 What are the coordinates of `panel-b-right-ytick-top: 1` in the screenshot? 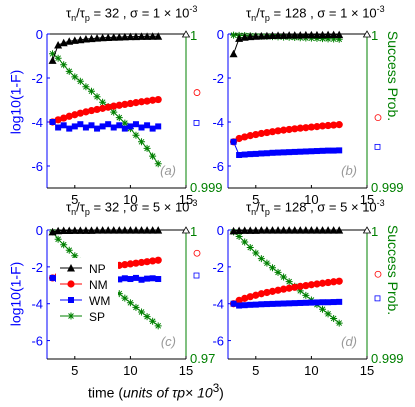 It's located at (374, 35).